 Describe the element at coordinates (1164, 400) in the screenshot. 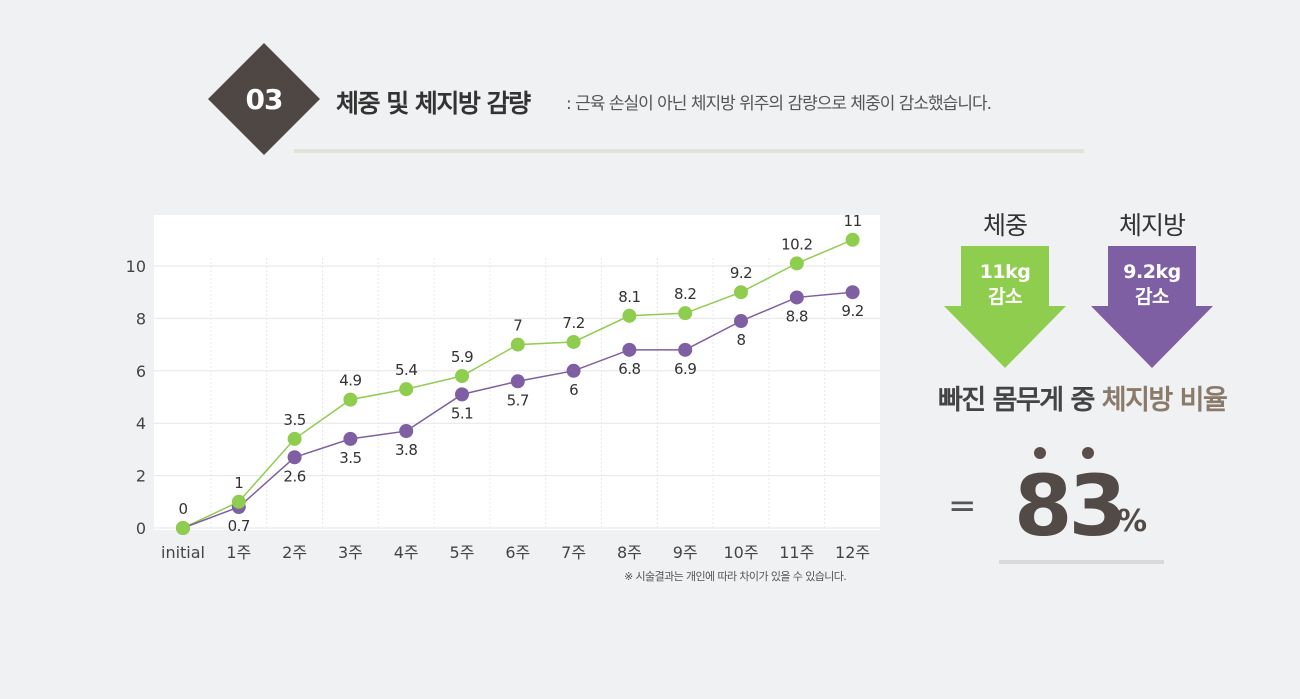

I see `fat-ratio-label-highlight: 체지방 비율` at that location.